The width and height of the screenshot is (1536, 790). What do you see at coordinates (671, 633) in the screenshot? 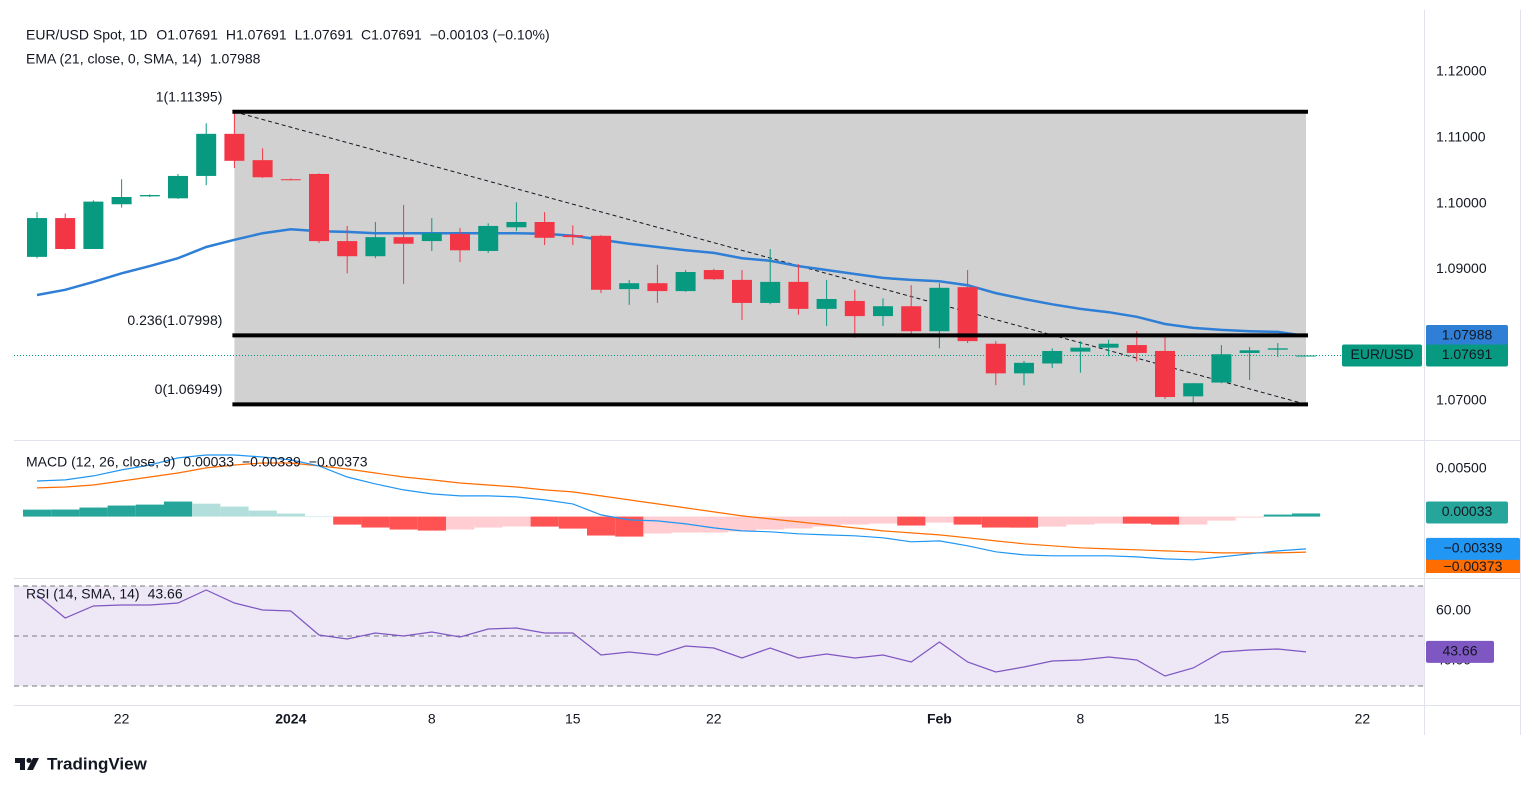
I see `rsi-line` at bounding box center [671, 633].